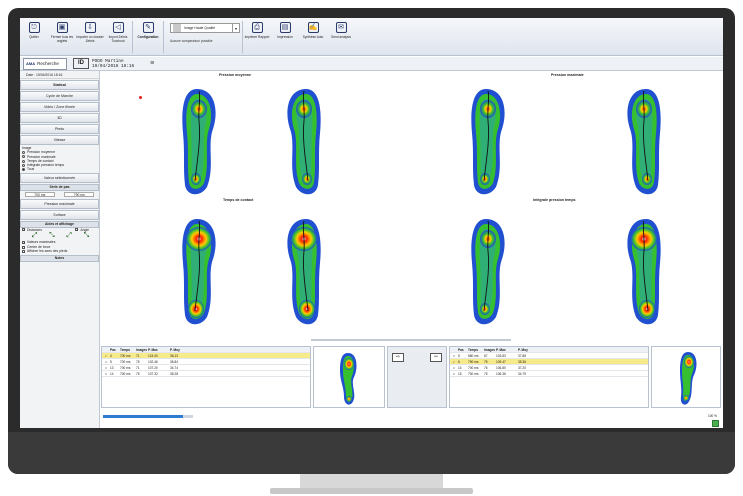 The image size is (743, 496). I want to click on distances-checkbox: ✓ Distances, so click(32, 230).